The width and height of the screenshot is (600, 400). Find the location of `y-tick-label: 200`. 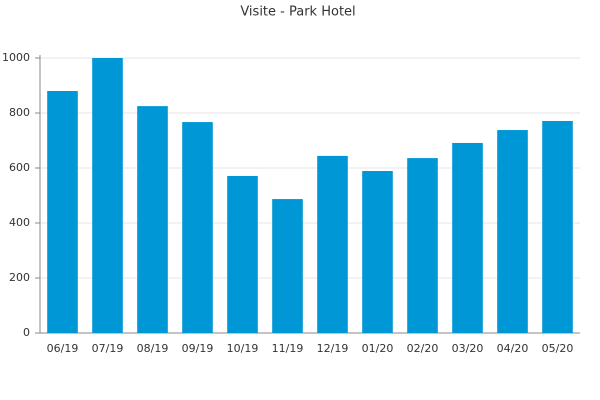

y-tick-label: 200 is located at coordinates (19, 277).